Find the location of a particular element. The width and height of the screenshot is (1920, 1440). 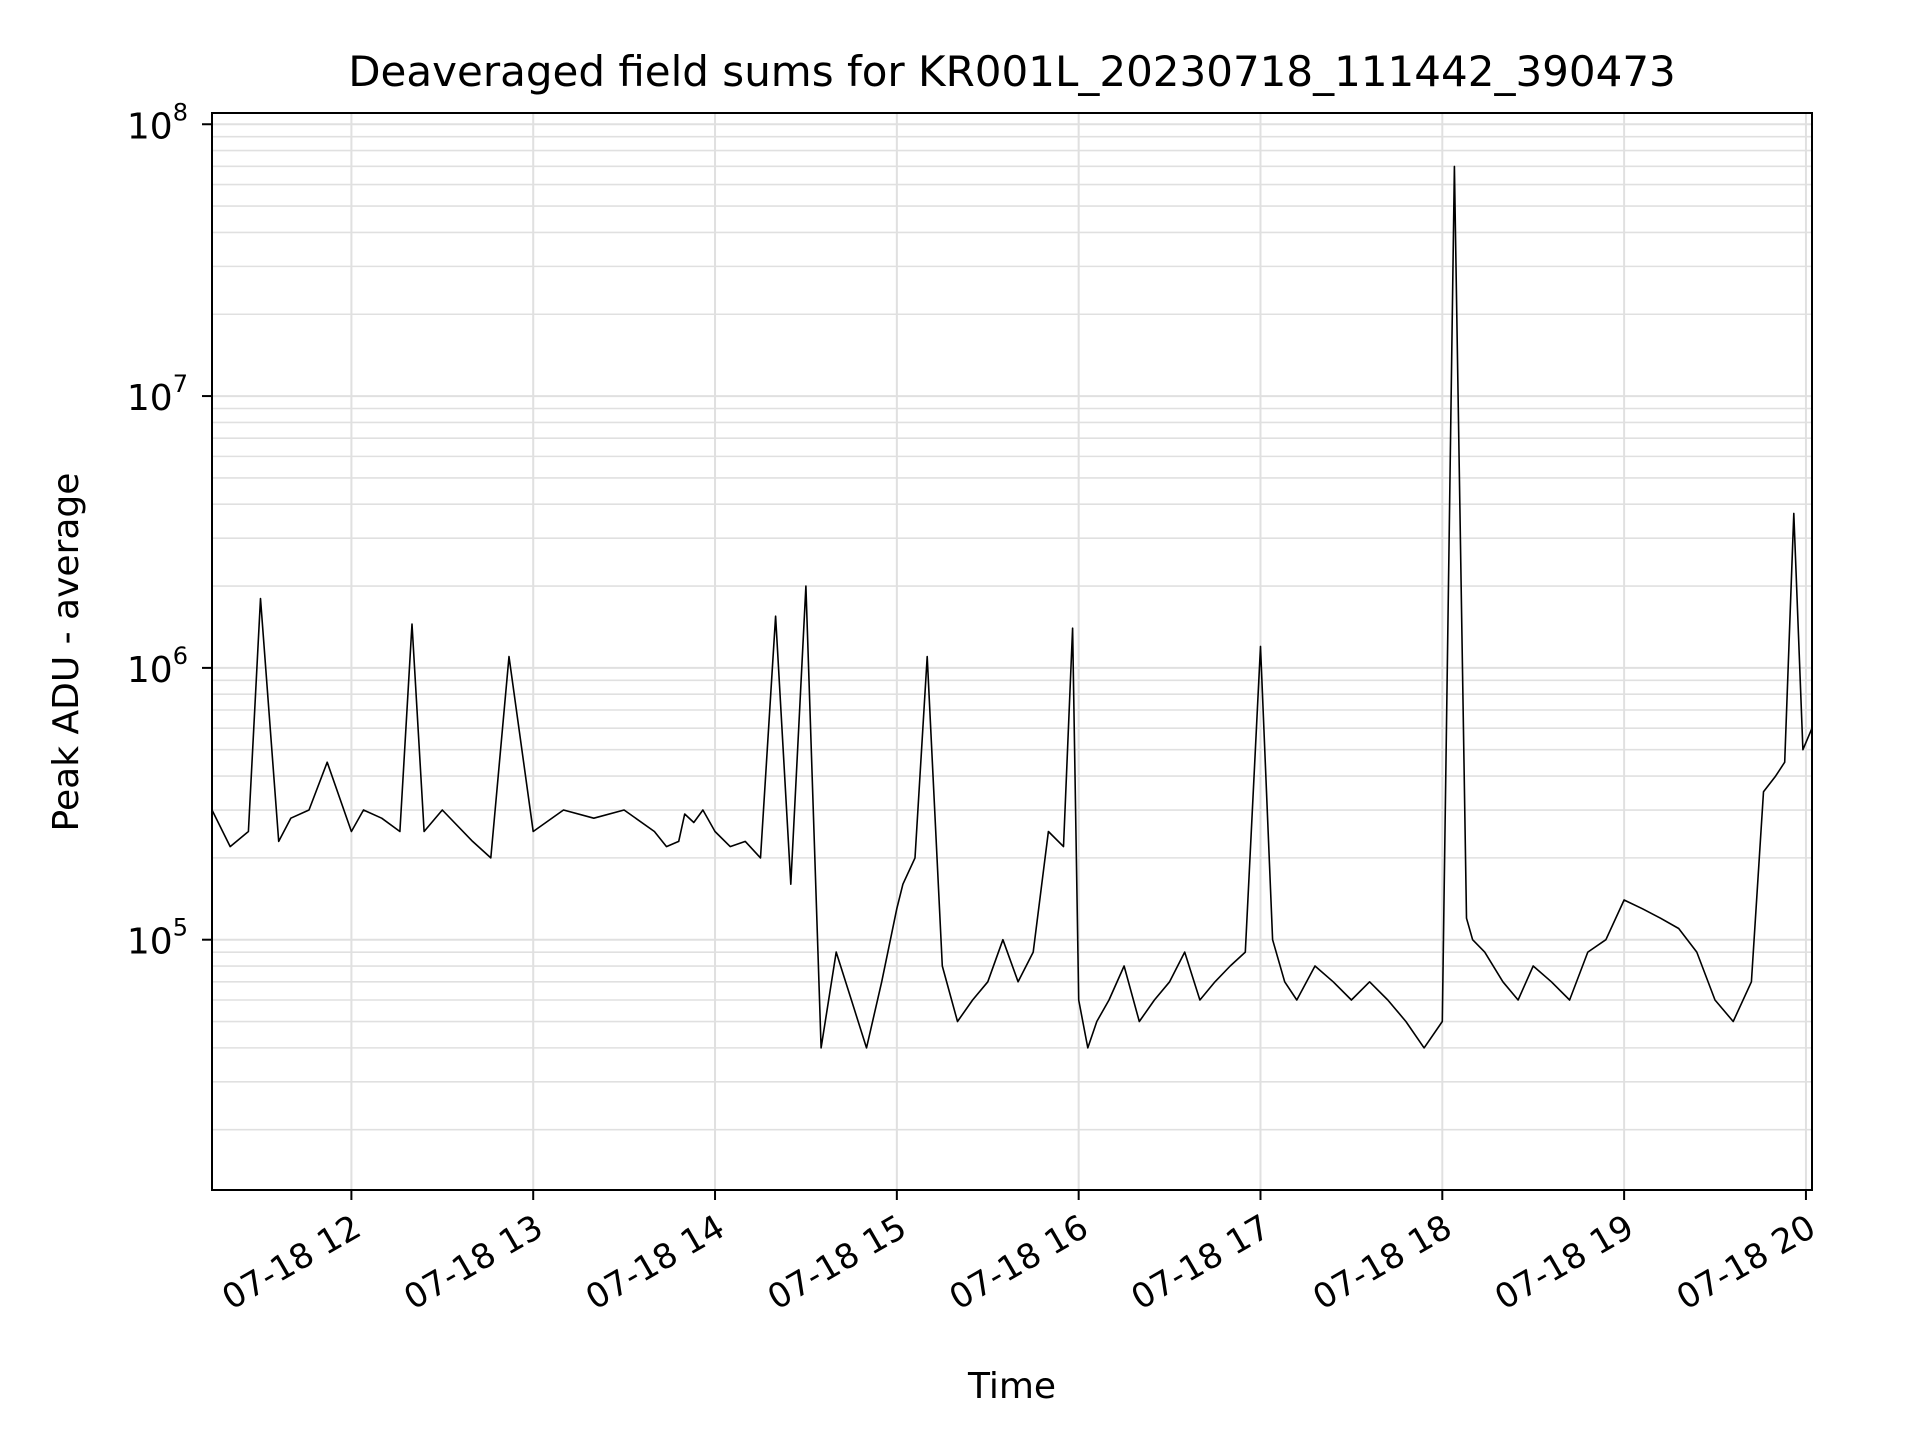

x-axis-label: Time is located at coordinates (1011, 1386).